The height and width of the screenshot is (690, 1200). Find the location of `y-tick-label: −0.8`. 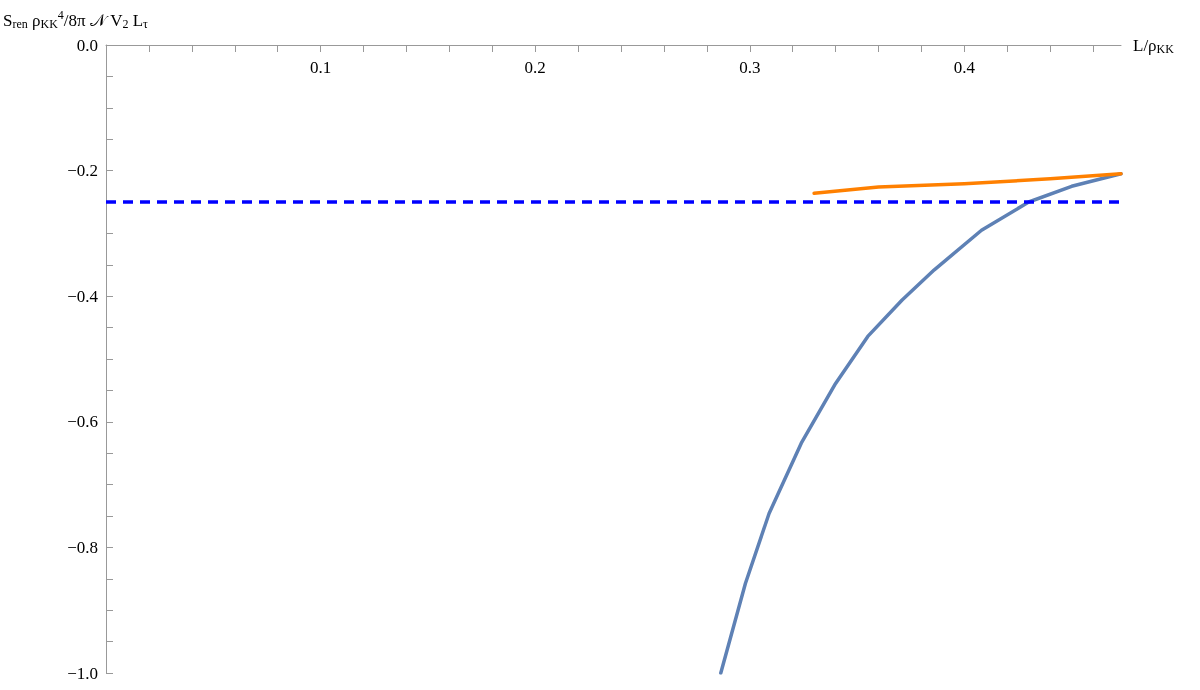

y-tick-label: −0.8 is located at coordinates (82, 547).